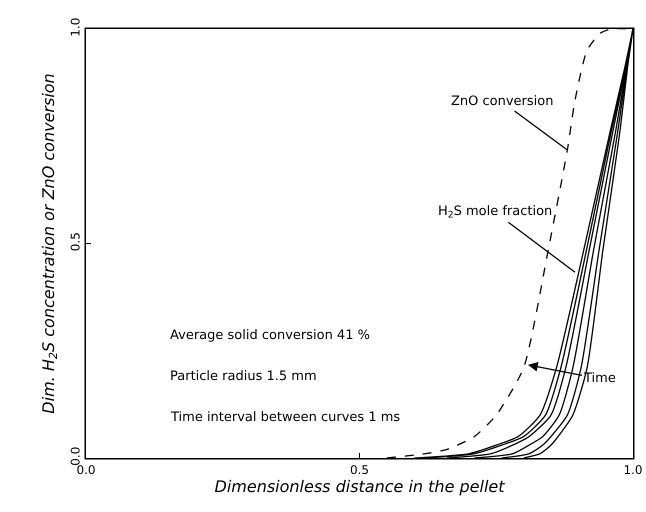 This screenshot has height=512, width=646. I want to click on x-tick-label: 0.5, so click(360, 469).